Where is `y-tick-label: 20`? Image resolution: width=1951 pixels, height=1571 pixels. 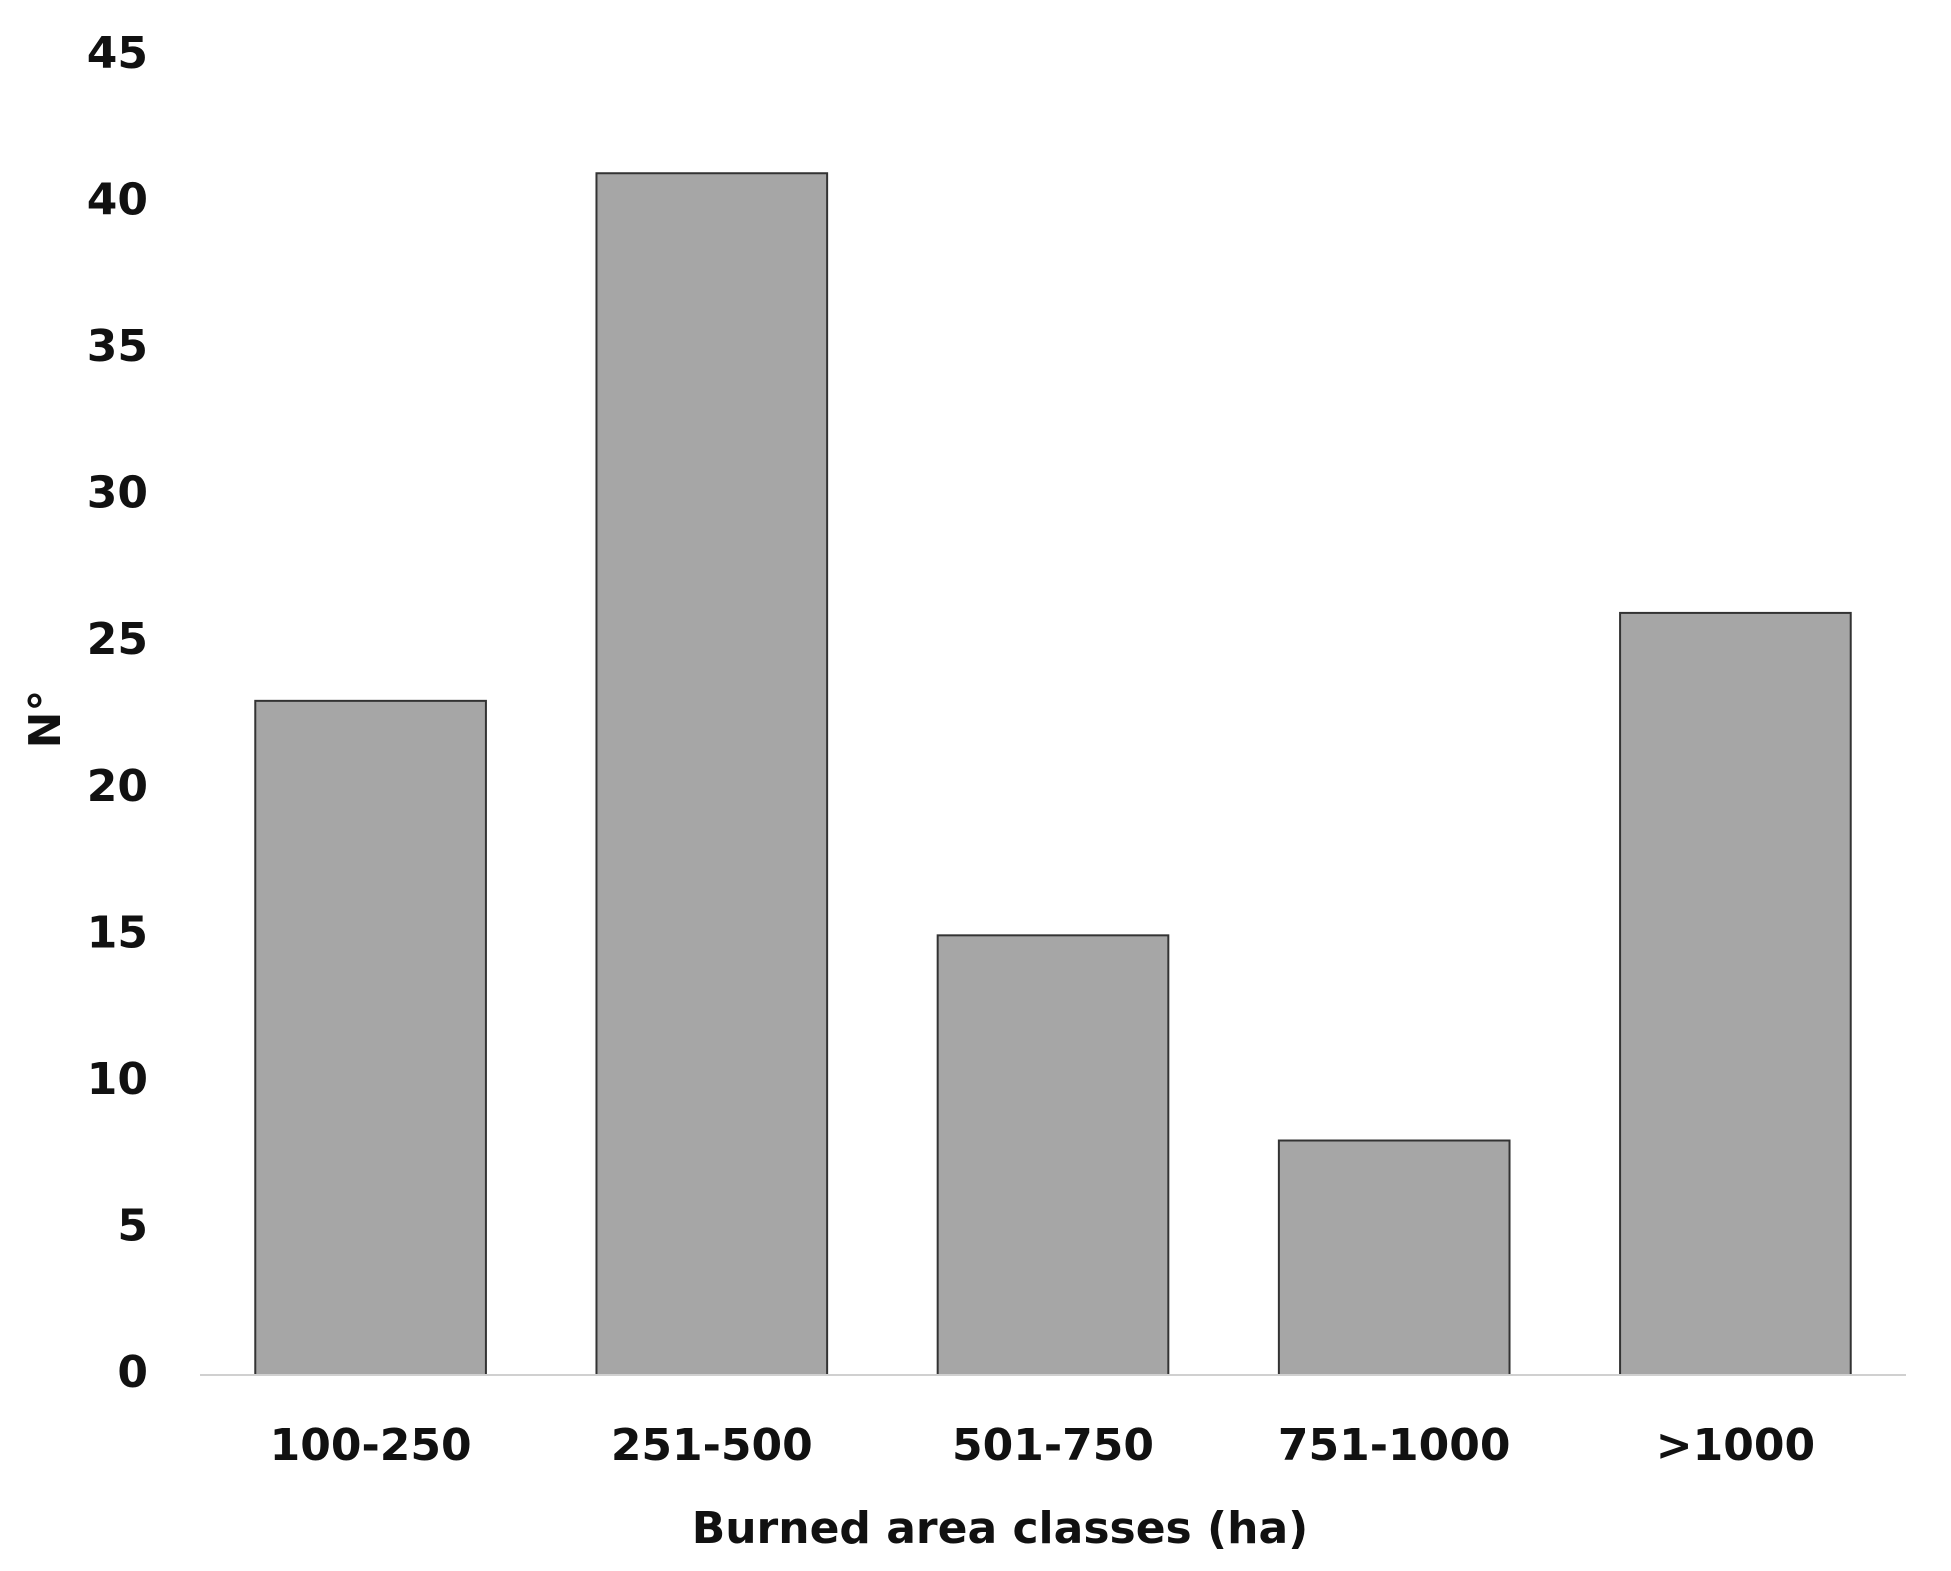 y-tick-label: 20 is located at coordinates (117, 786).